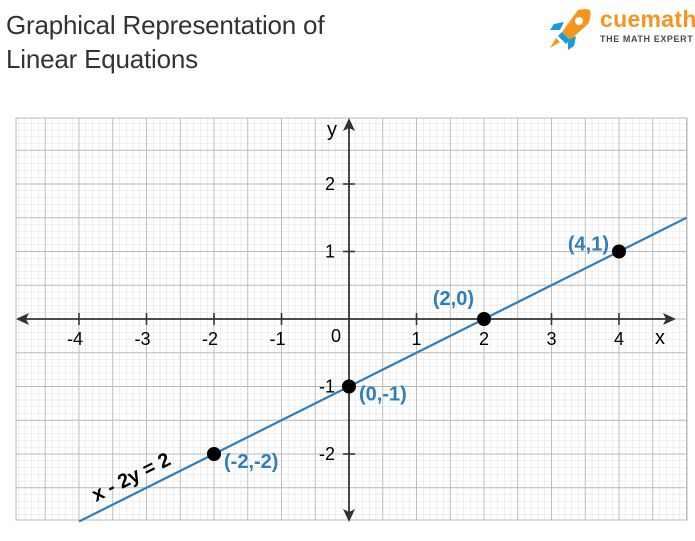 This screenshot has width=695, height=541. What do you see at coordinates (131, 478) in the screenshot?
I see `equation-label: x - 2y = 2` at bounding box center [131, 478].